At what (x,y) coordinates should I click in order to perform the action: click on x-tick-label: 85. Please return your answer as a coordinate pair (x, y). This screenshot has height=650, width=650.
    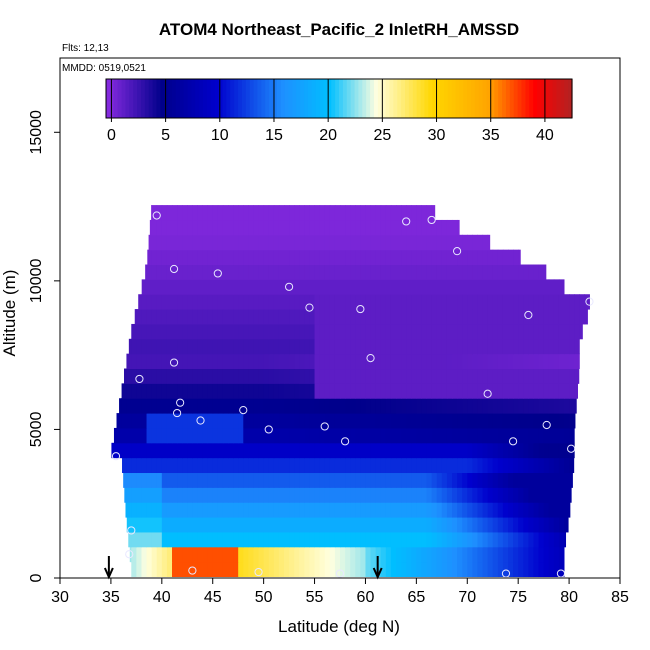
    Looking at the image, I should click on (620, 597).